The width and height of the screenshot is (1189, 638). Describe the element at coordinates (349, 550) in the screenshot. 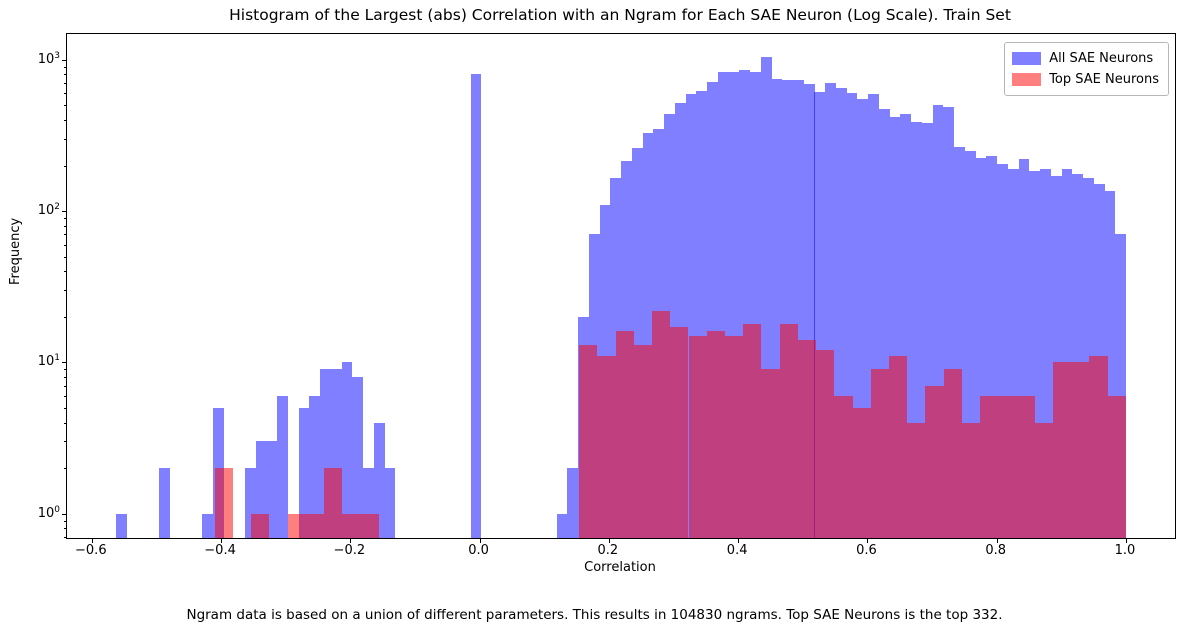

I see `x-tick-label: −0.2` at that location.